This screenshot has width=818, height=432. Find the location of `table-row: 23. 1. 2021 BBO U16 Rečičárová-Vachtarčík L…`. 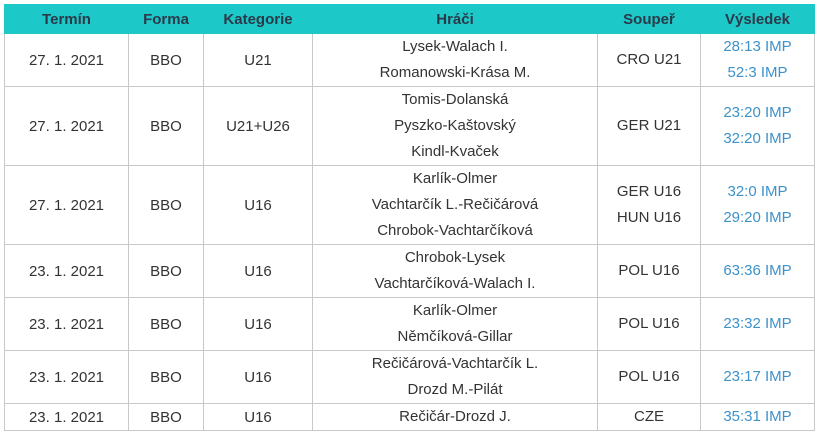

table-row: 23. 1. 2021 BBO U16 Rečičárová-Vachtarčík L… is located at coordinates (409, 377).